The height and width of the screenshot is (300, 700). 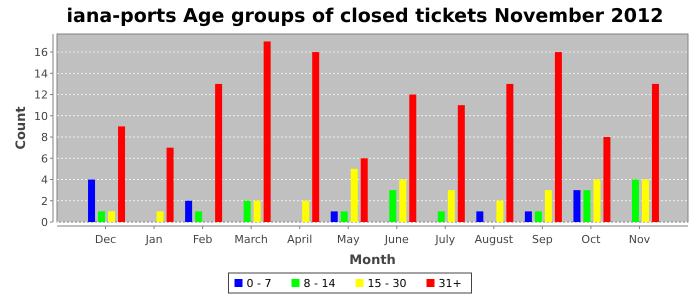 I want to click on x-axis-title: Month, so click(x=372, y=260).